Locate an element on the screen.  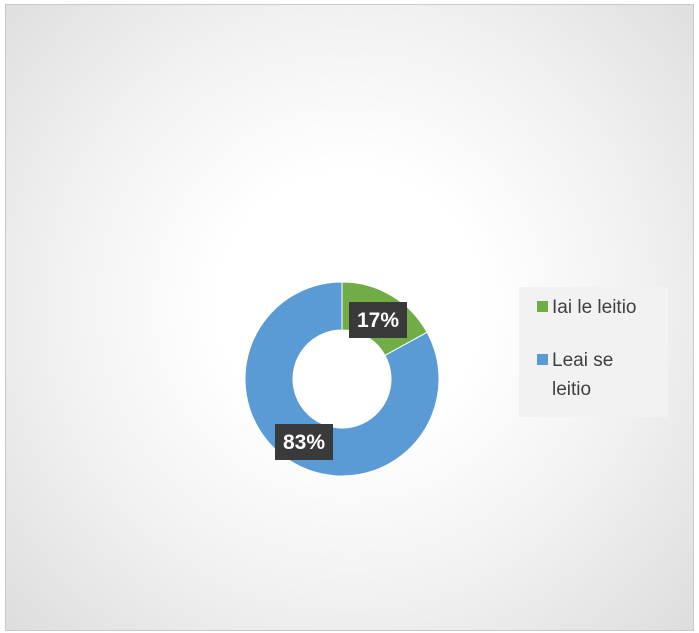
legend-item-1: Leai se leitio is located at coordinates (599, 375).